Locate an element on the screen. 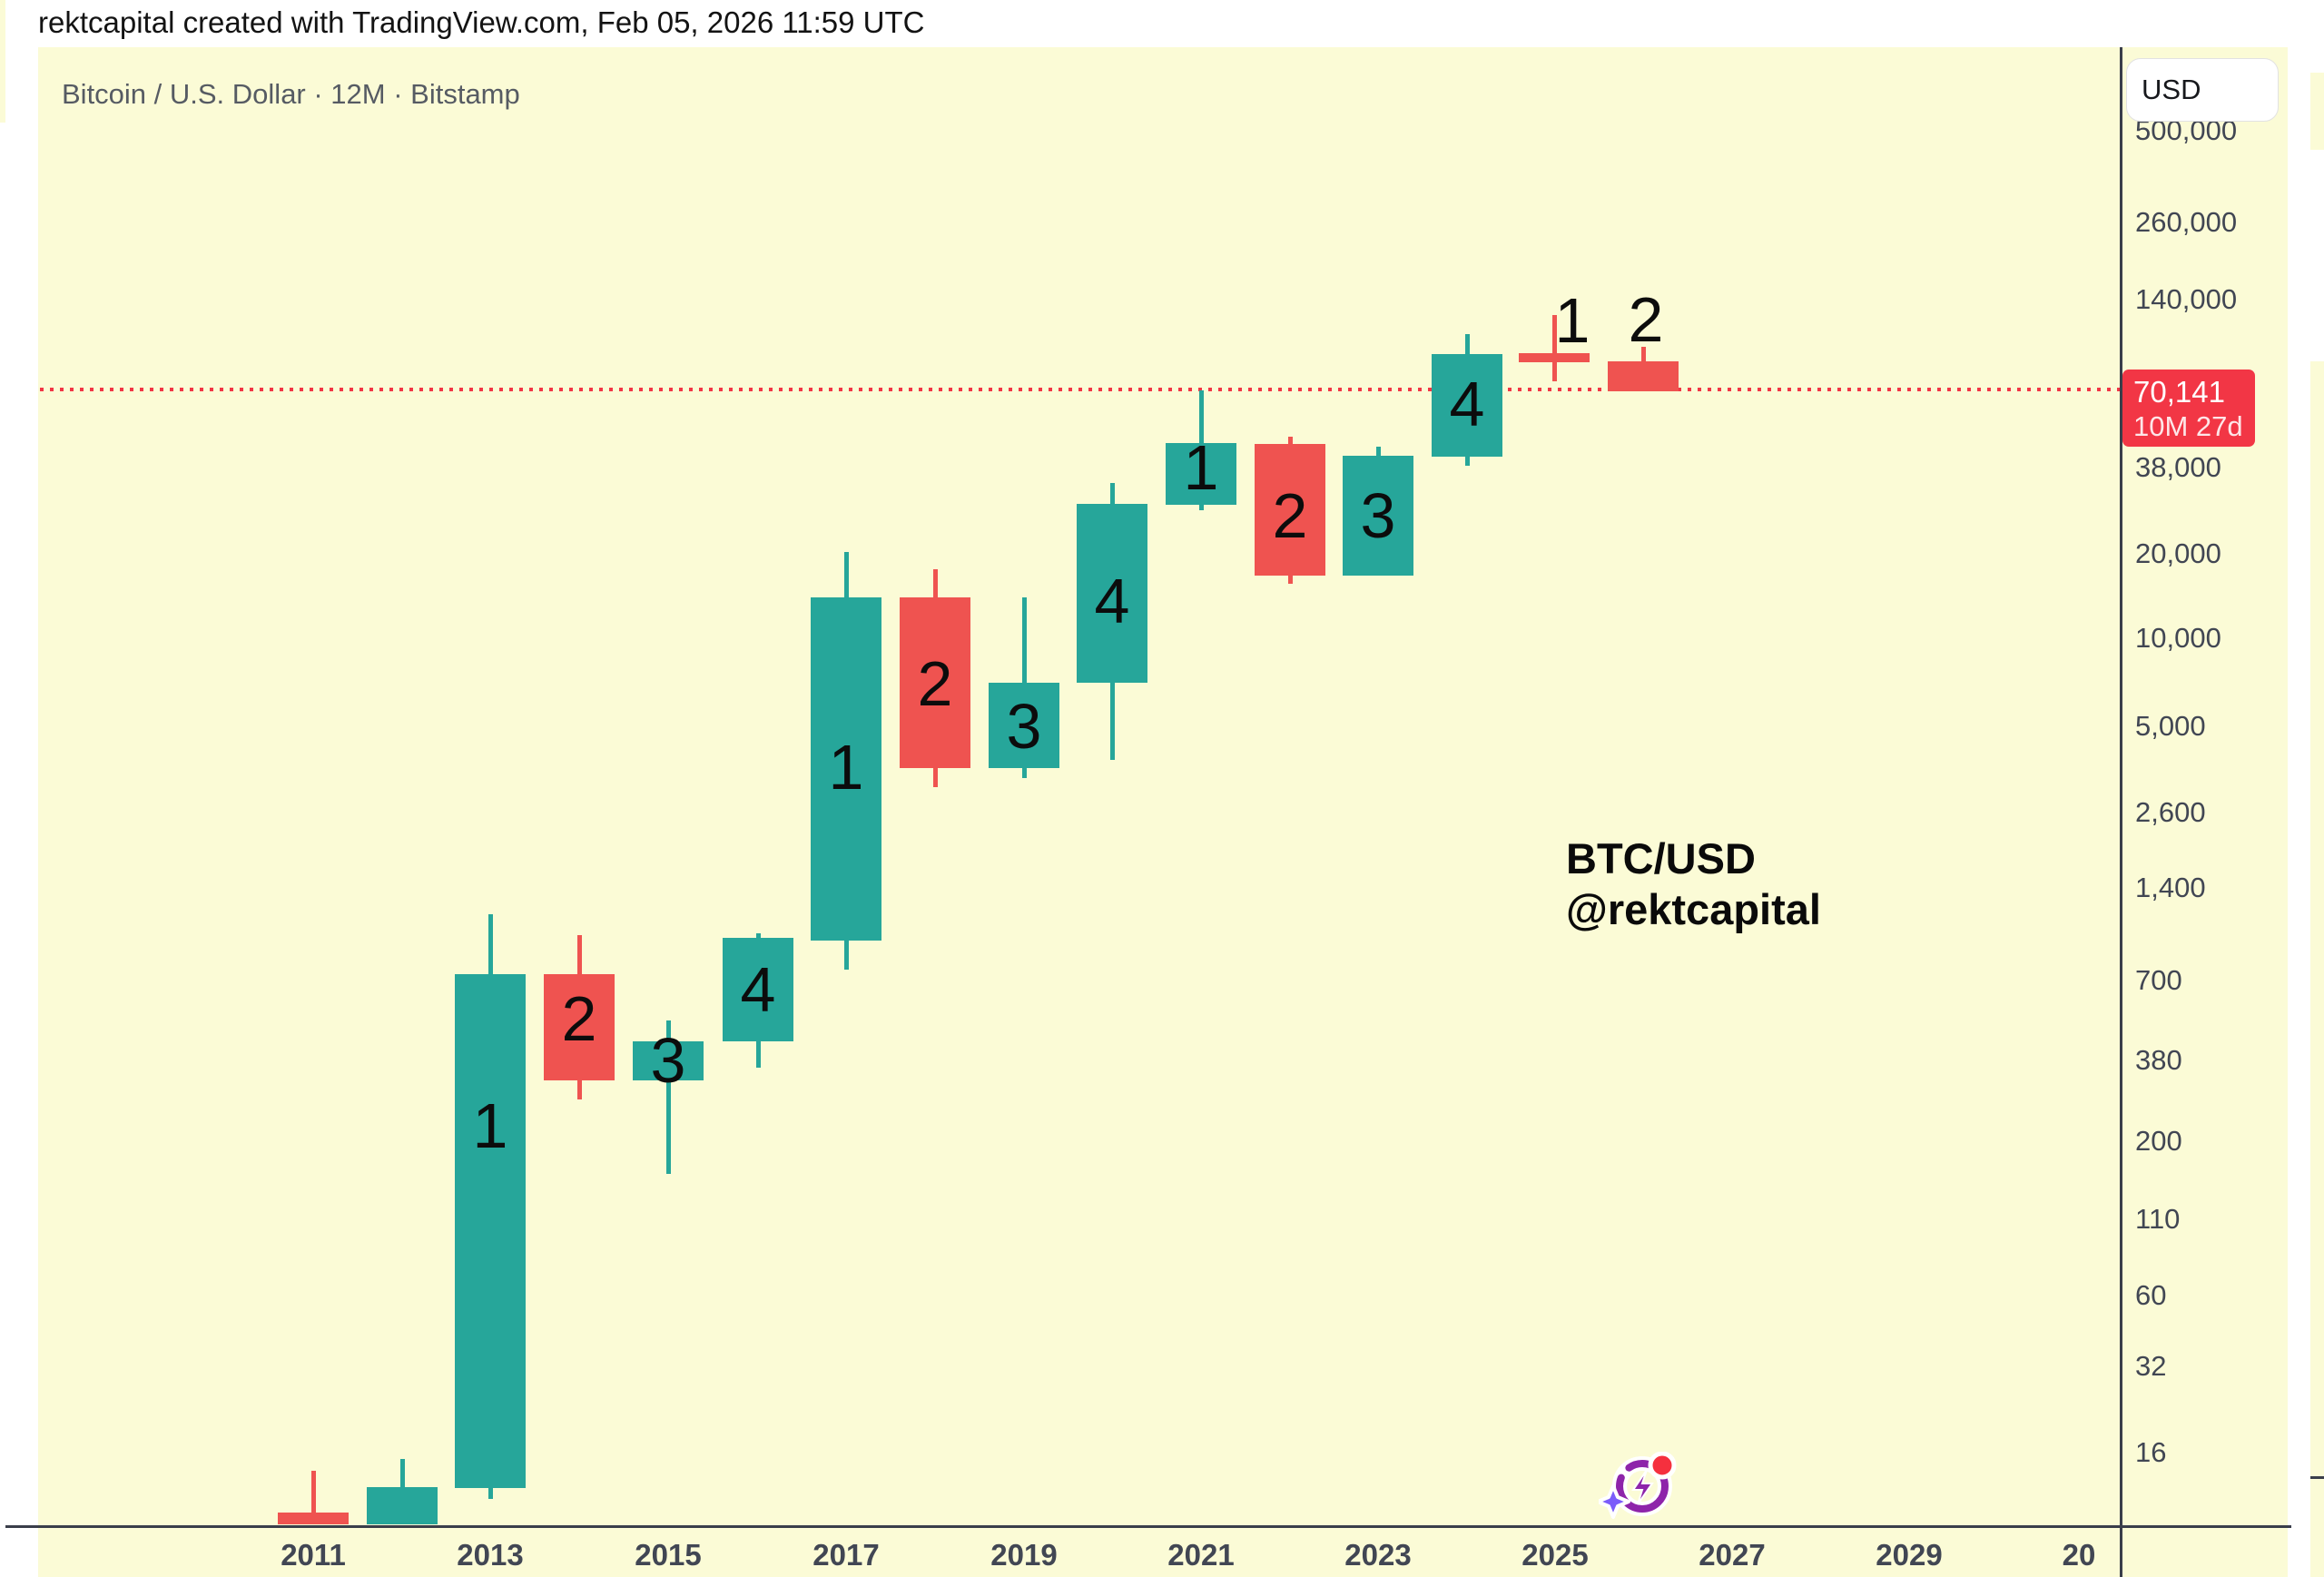 Image resolution: width=2324 pixels, height=1577 pixels. price-tick-label: 38,000 is located at coordinates (2178, 467).